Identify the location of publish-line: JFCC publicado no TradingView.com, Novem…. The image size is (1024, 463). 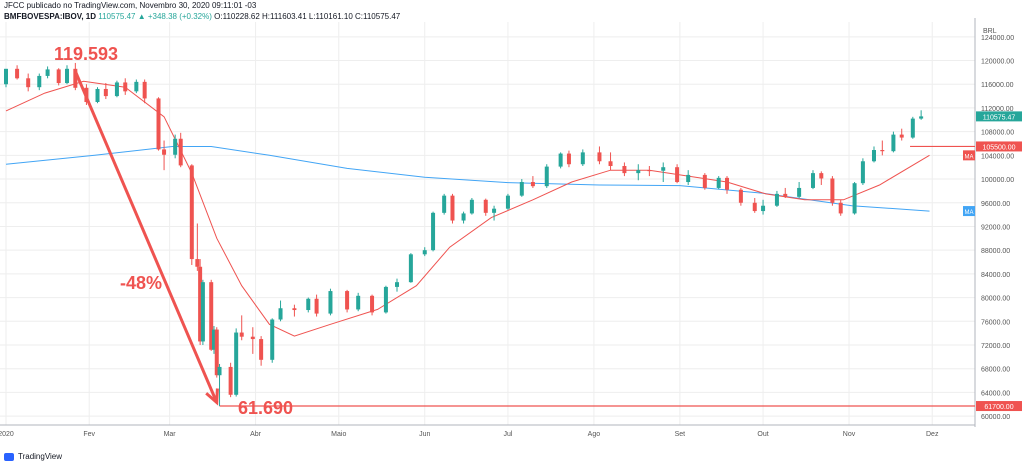
(130, 5).